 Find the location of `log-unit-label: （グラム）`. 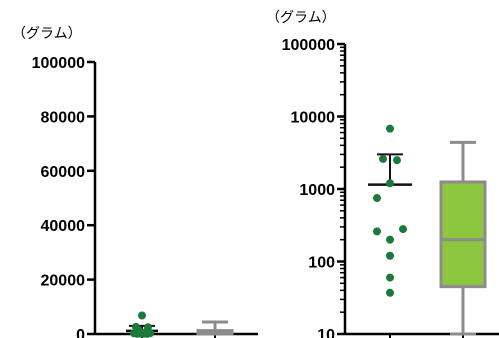

log-unit-label: （グラム） is located at coordinates (301, 17).